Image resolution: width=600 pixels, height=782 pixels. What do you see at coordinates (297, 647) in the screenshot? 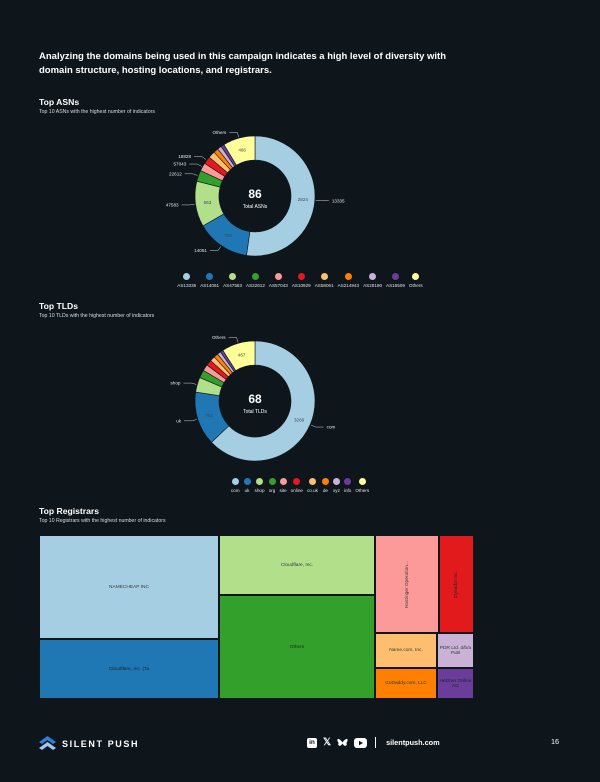
I see `registrar-cell-others: Others` at bounding box center [297, 647].